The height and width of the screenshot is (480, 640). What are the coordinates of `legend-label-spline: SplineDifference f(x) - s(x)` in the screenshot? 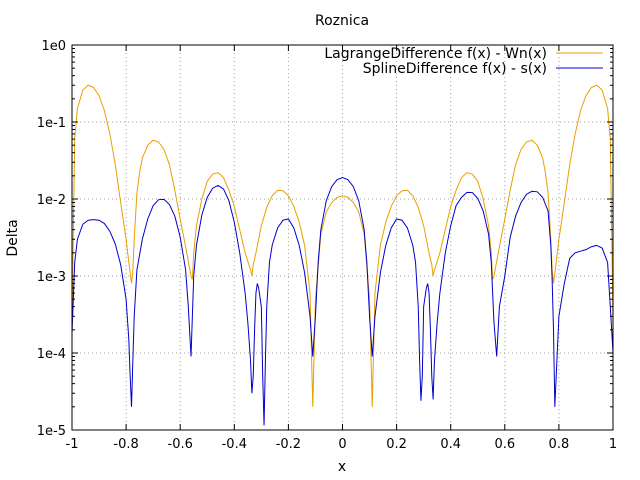 It's located at (455, 69).